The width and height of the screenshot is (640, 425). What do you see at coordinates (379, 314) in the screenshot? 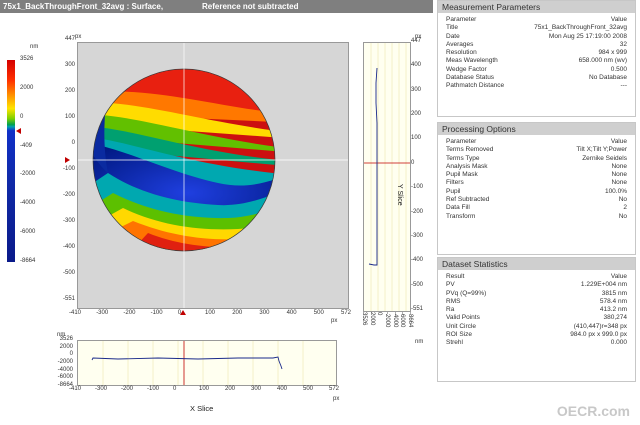
I see `y-slice-x-tick: 0` at bounding box center [379, 314].